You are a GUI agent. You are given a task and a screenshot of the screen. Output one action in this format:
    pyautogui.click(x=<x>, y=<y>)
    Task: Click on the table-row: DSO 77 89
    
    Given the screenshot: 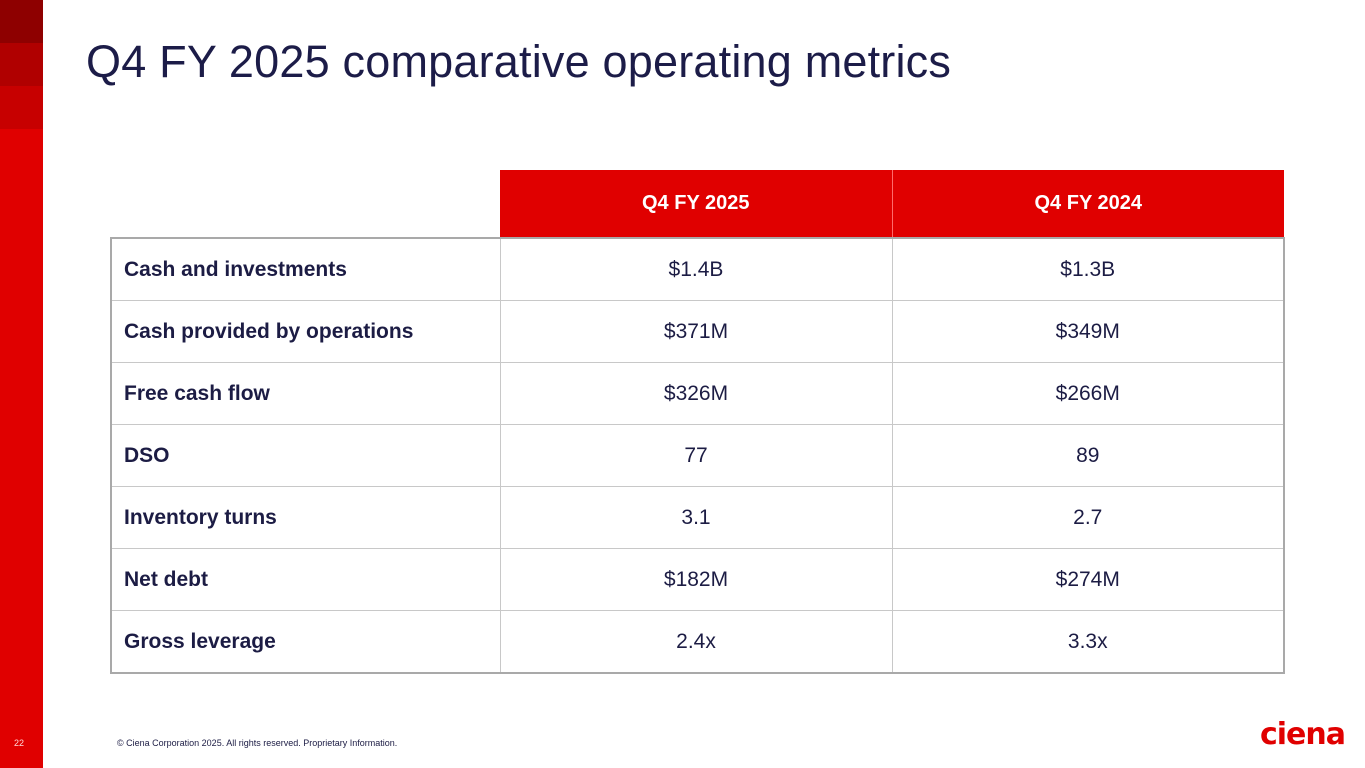 What is the action you would take?
    pyautogui.click(x=697, y=455)
    